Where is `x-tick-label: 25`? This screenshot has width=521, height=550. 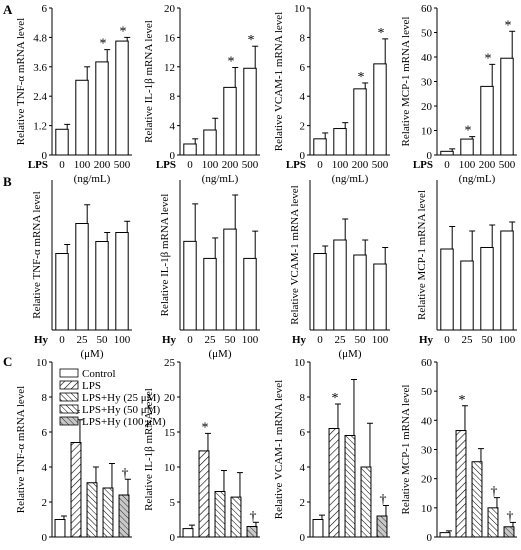
x-tick-label: 25 is located at coordinates (341, 340).